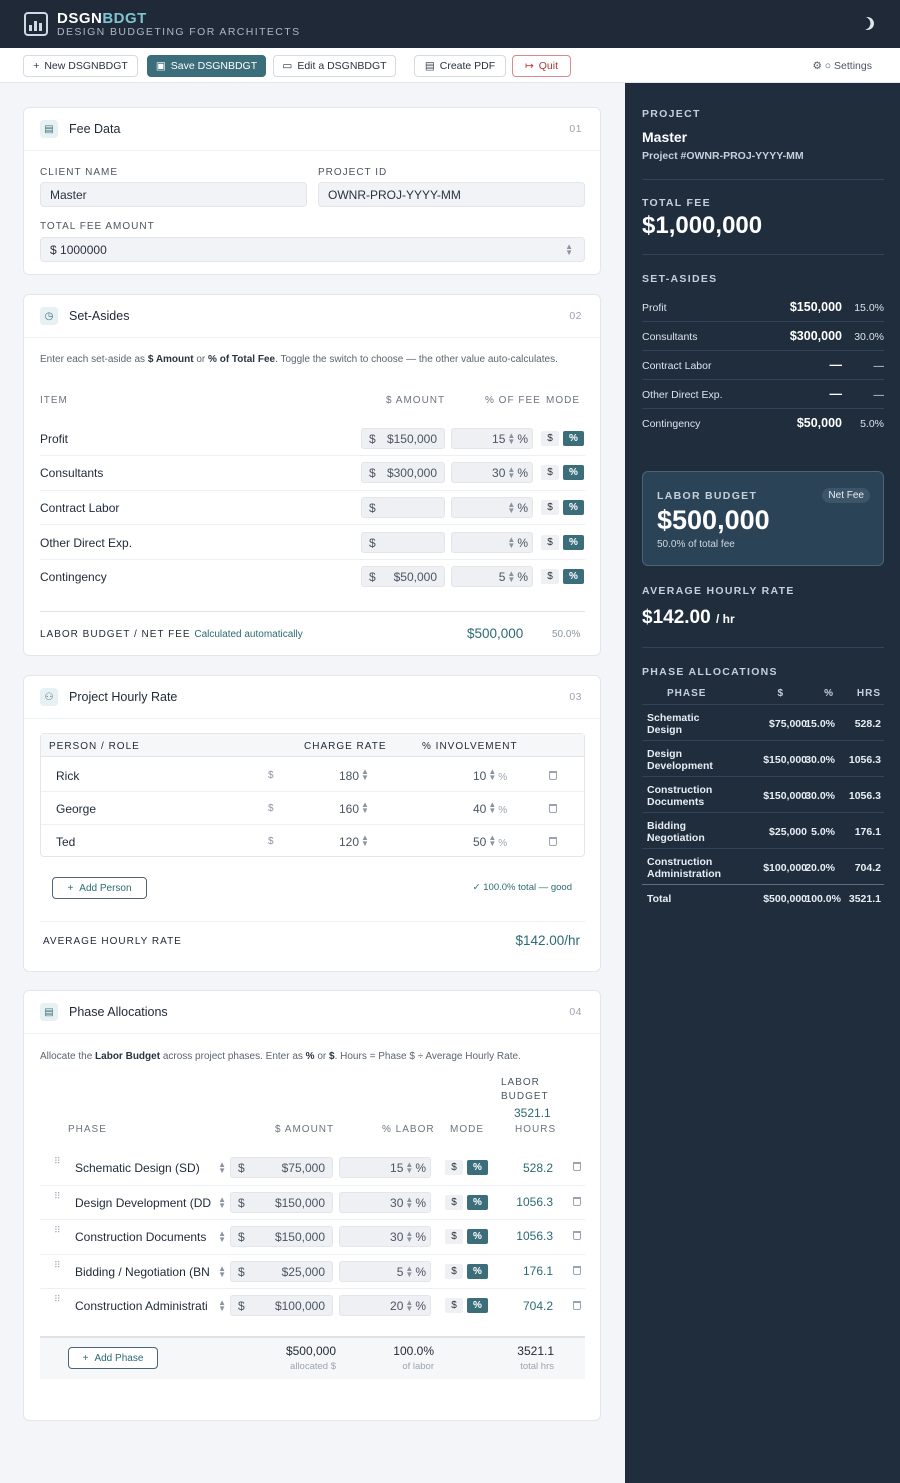  What do you see at coordinates (334, 66) in the screenshot?
I see `edit-button: ▭ Edit a DSGNBDGT` at bounding box center [334, 66].